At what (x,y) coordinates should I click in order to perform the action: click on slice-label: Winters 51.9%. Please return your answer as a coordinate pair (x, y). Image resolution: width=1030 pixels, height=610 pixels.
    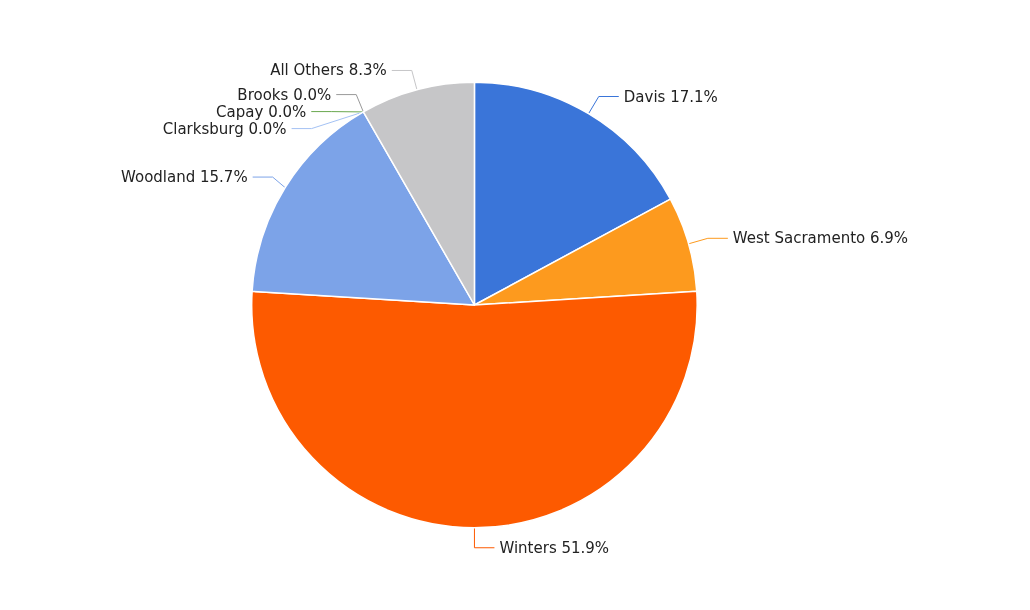
    Looking at the image, I should click on (554, 547).